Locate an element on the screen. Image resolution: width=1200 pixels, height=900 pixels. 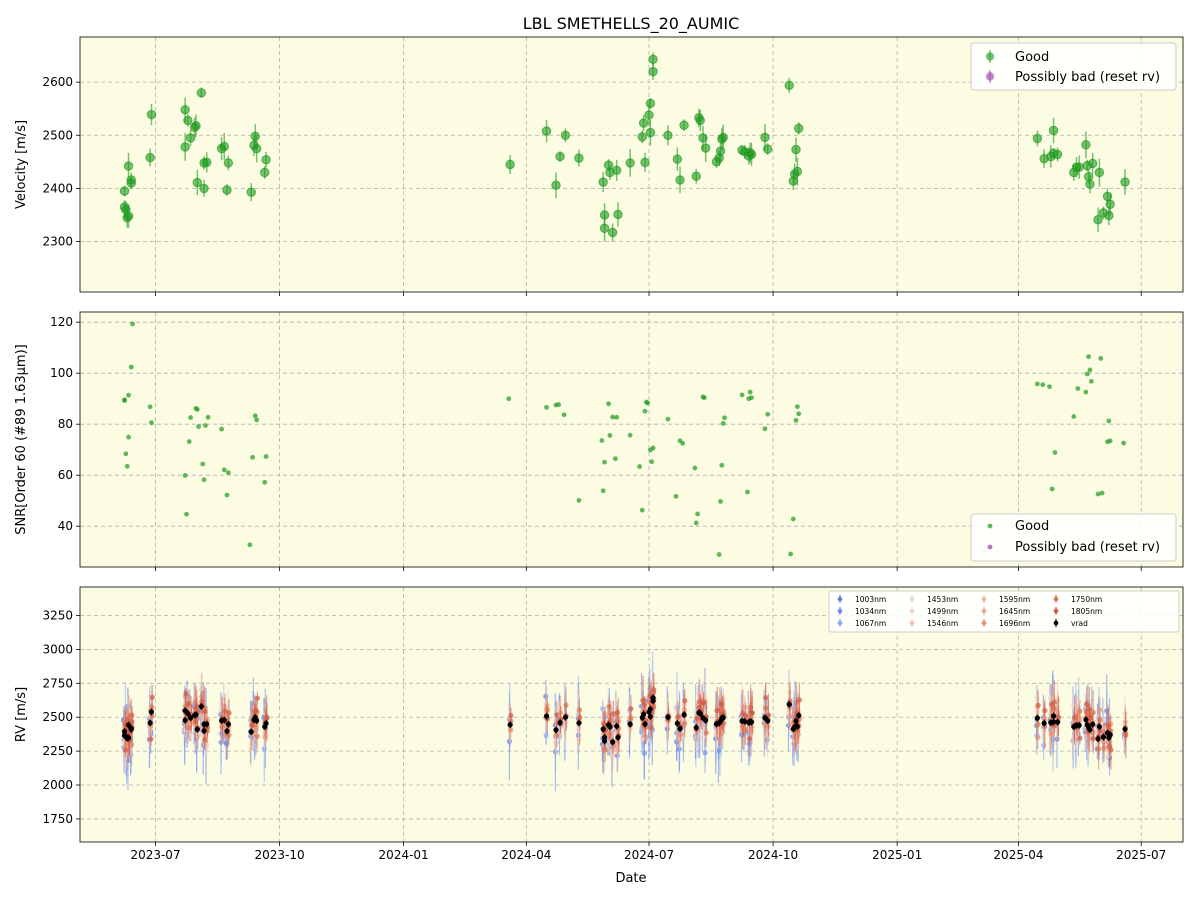
legend-label: 1067nm is located at coordinates (870, 623).